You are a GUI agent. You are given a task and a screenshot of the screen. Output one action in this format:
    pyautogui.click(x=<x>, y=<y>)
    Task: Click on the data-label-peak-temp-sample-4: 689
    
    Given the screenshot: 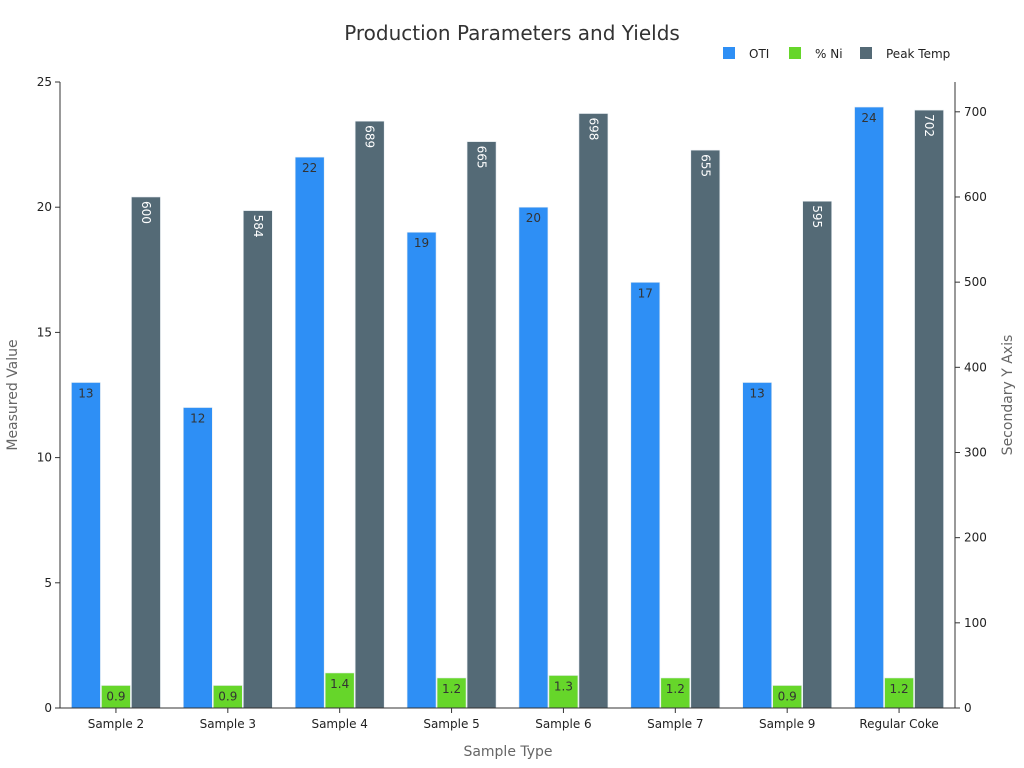 What is the action you would take?
    pyautogui.click(x=370, y=136)
    